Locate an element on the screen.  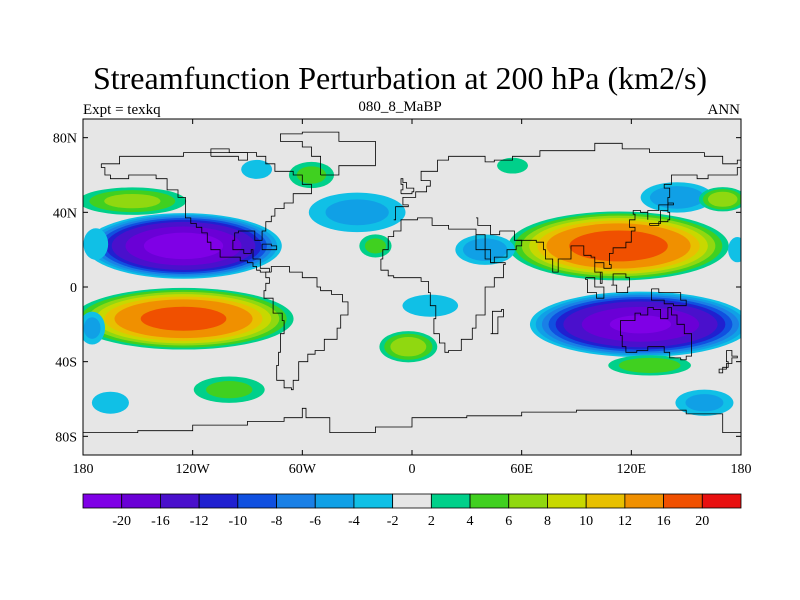
lon-tick-label: 120E is located at coordinates (632, 469).